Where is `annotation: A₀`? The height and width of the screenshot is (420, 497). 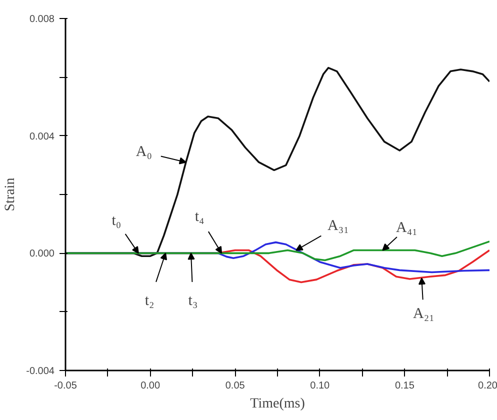 annotation: A₀ is located at coordinates (144, 152).